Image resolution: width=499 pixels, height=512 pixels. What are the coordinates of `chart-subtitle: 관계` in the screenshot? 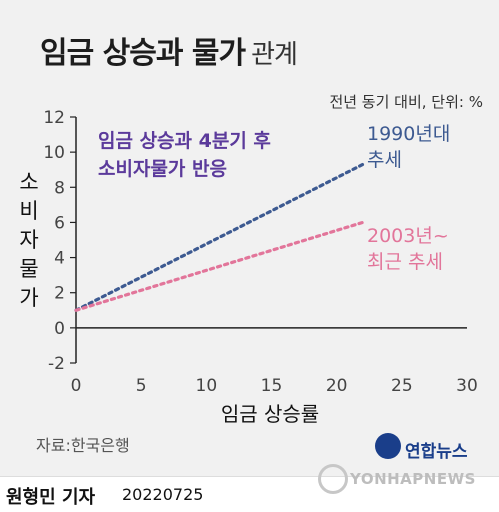 It's located at (274, 55).